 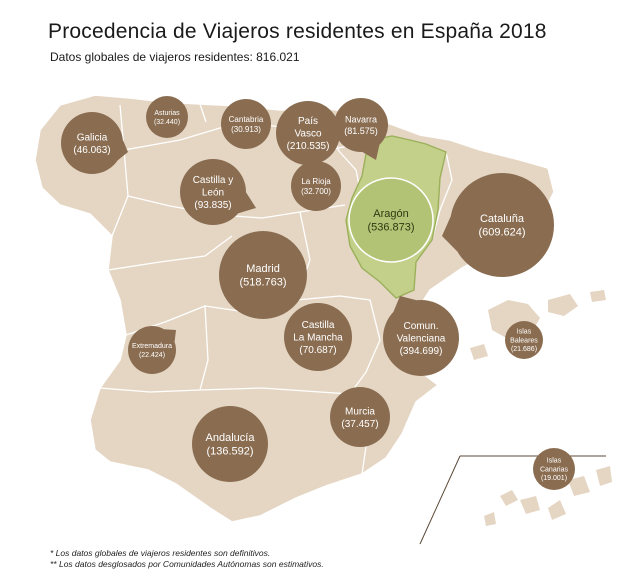 I want to click on bubble-label-cantabria: Cantabria (30.913), so click(x=246, y=124).